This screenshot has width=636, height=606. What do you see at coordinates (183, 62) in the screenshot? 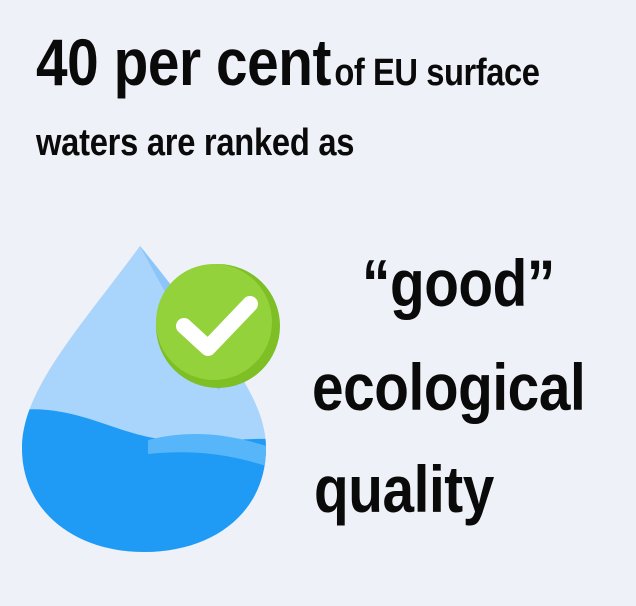
I see `headline-percentage: 40 per cent` at bounding box center [183, 62].